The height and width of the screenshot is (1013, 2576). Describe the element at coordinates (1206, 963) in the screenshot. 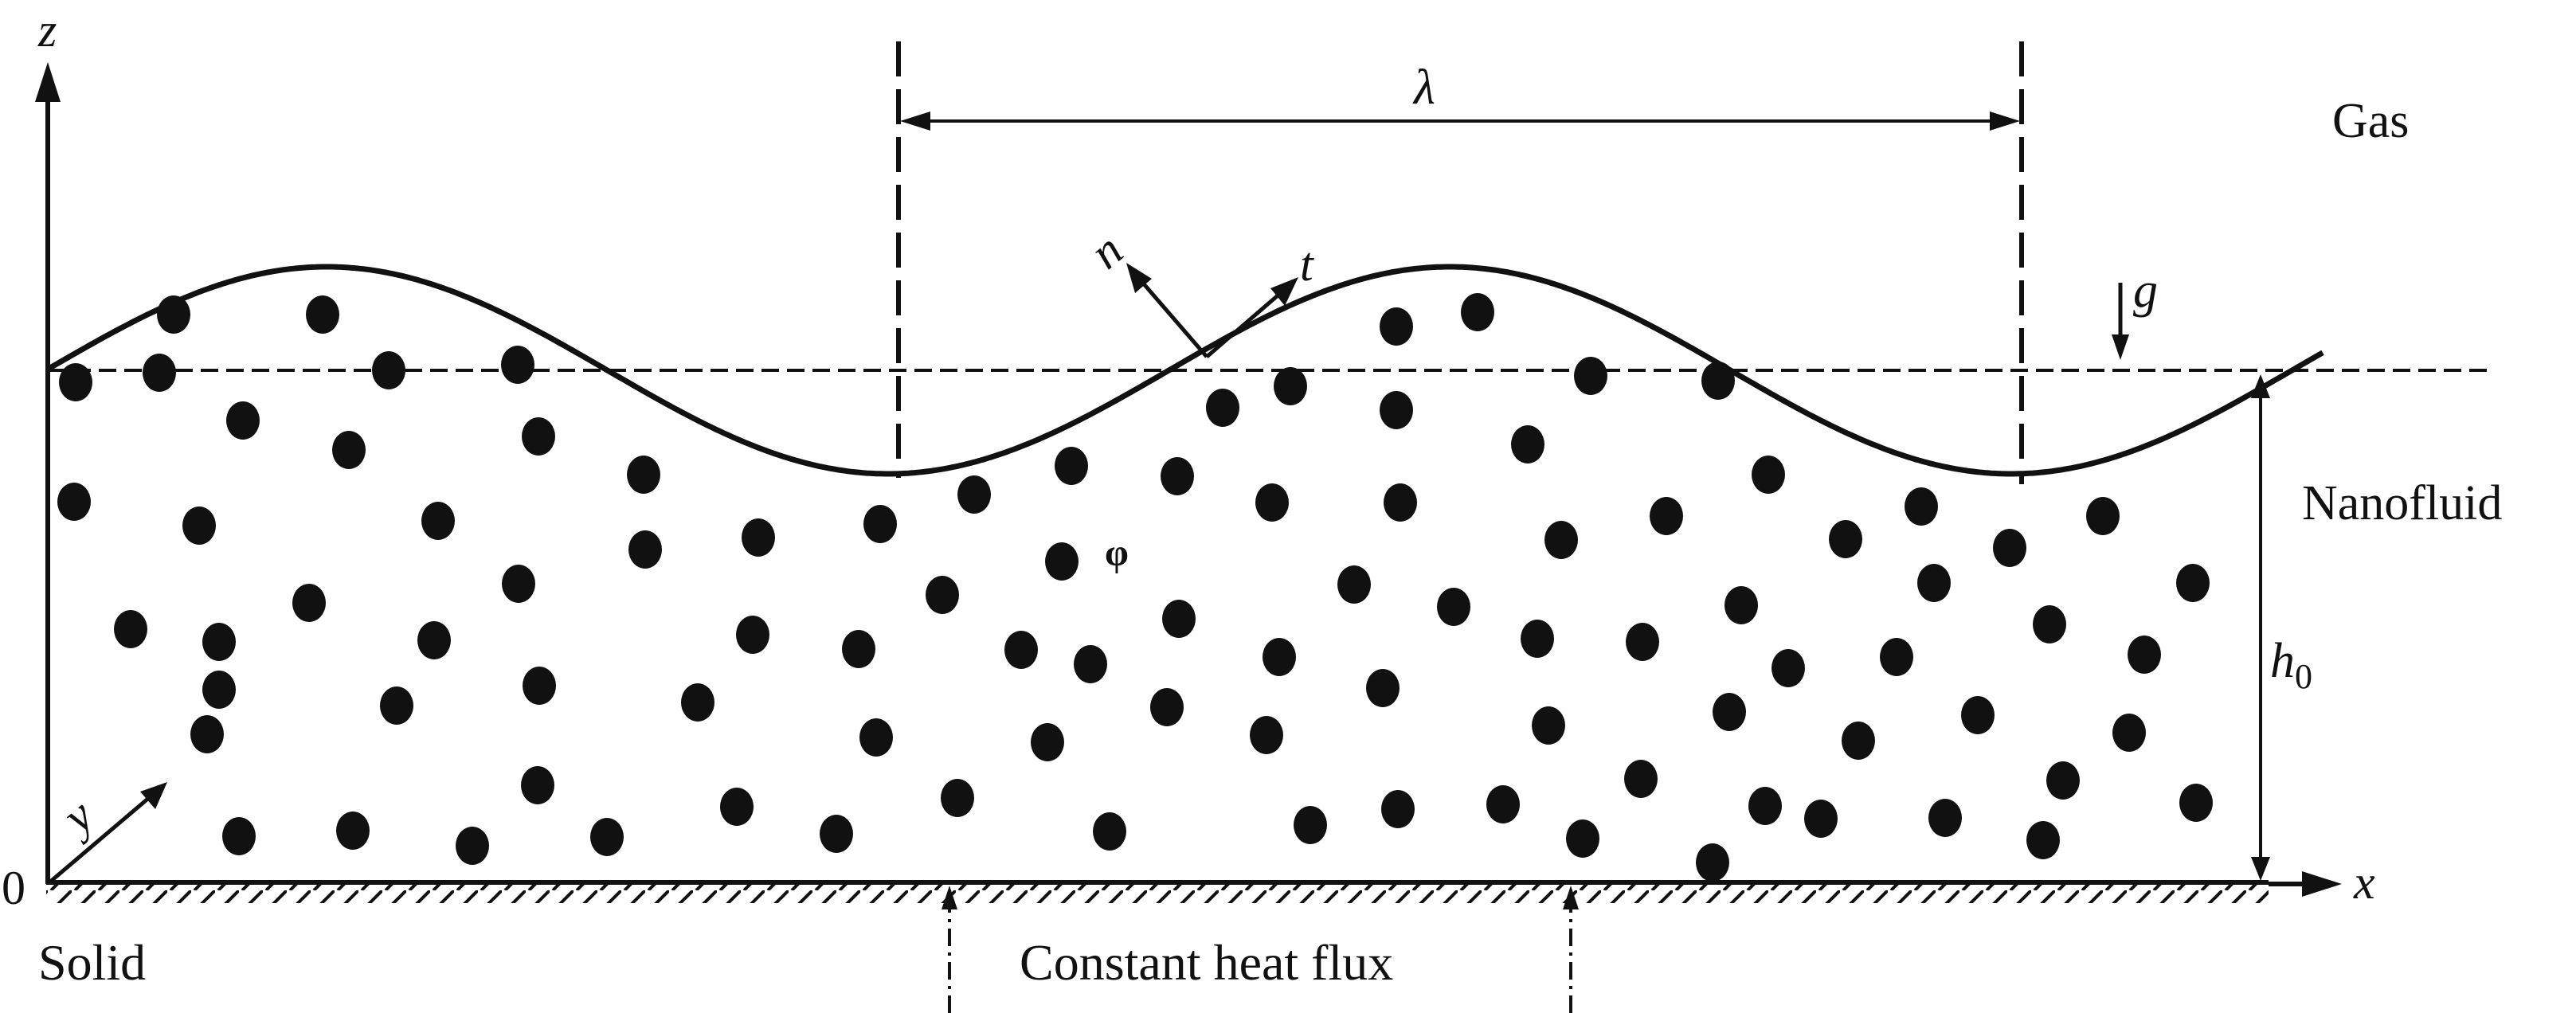

I see `heat-flux-label: Constant heat flux` at that location.